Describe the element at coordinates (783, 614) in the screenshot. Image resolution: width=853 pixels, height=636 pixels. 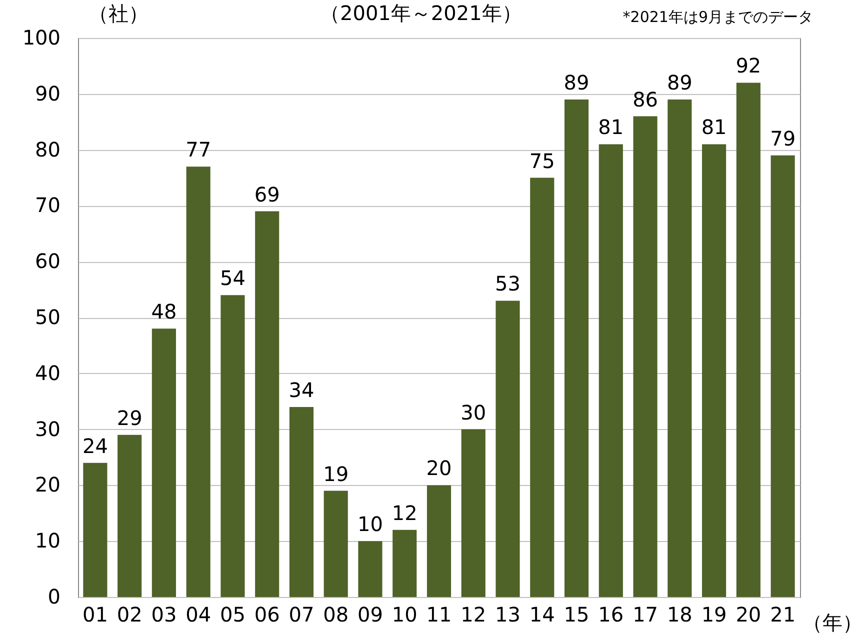
I see `x-tick-label: 21` at that location.